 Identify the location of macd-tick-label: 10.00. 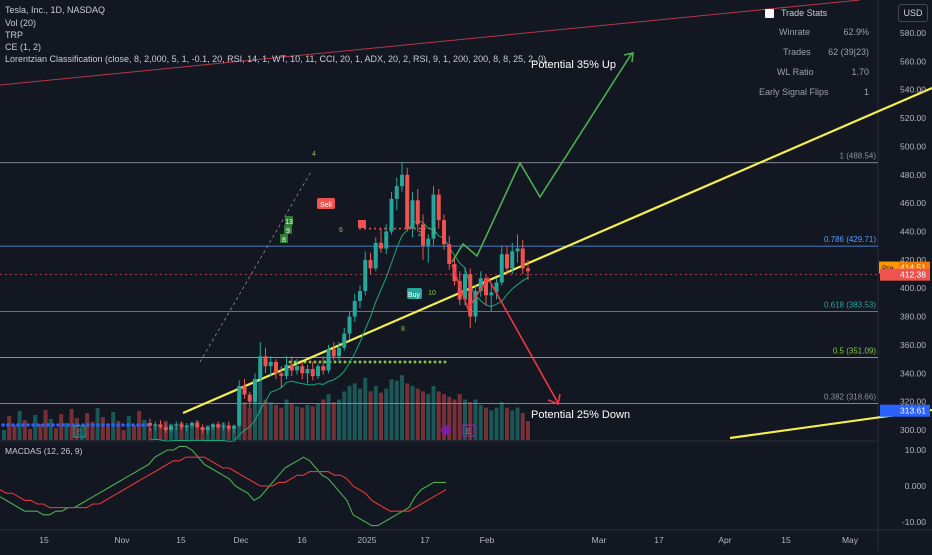
(916, 450).